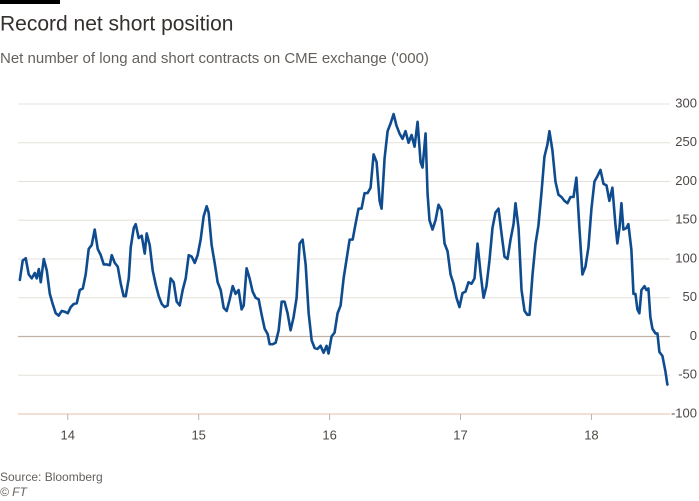  I want to click on header-bar, so click(30, 2).